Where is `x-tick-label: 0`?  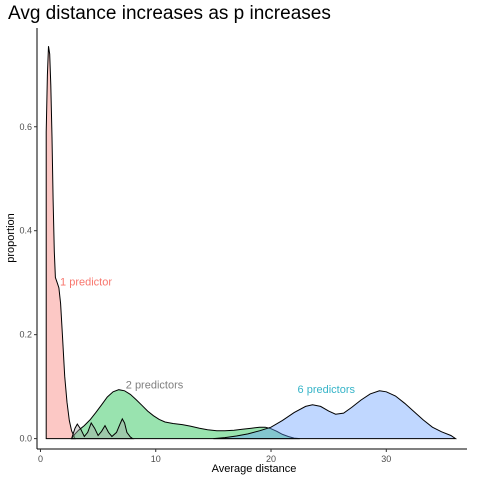
x-tick-label: 0 is located at coordinates (40, 459).